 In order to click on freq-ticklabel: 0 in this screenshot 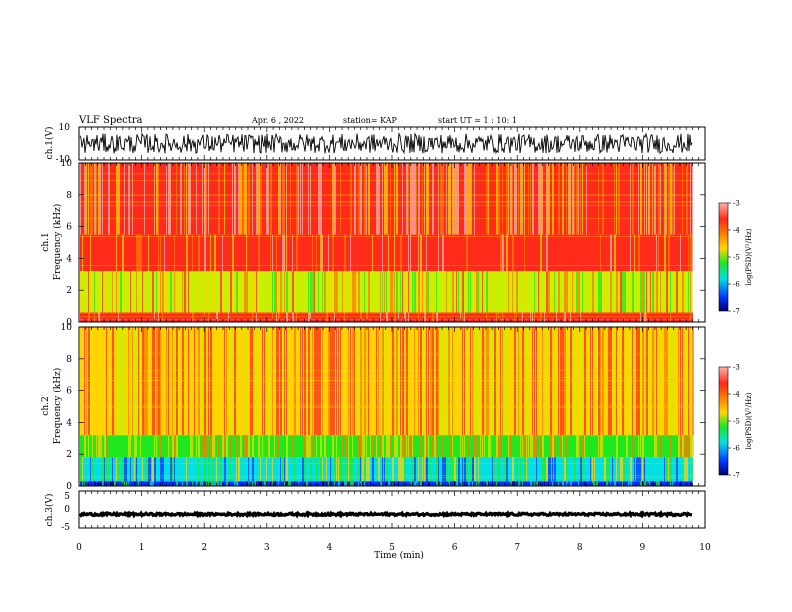, I will do `click(69, 487)`.